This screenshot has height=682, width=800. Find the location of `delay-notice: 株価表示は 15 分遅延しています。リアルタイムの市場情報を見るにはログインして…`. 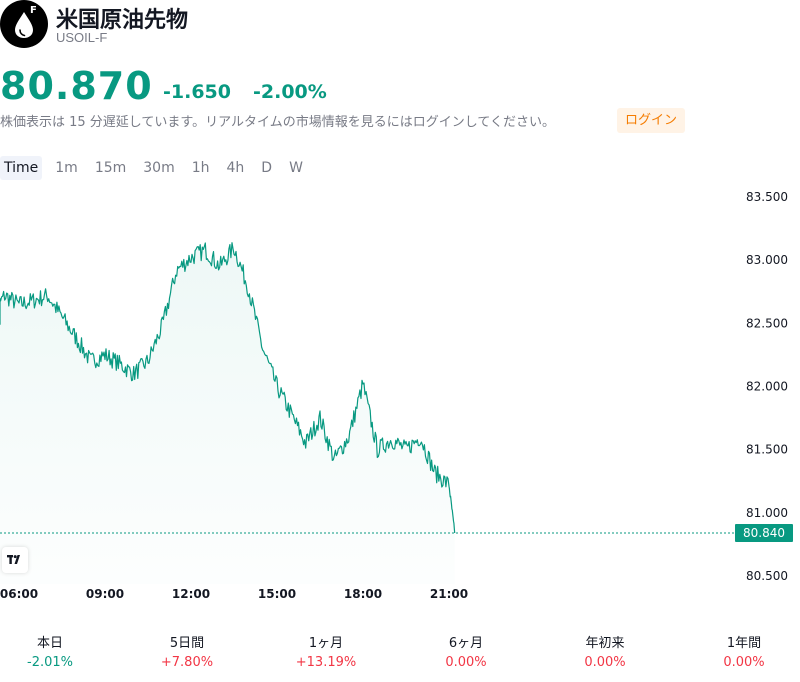

delay-notice: 株価表示は 15 分遅延しています。リアルタイムの市場情報を見るにはログインして… is located at coordinates (277, 122).